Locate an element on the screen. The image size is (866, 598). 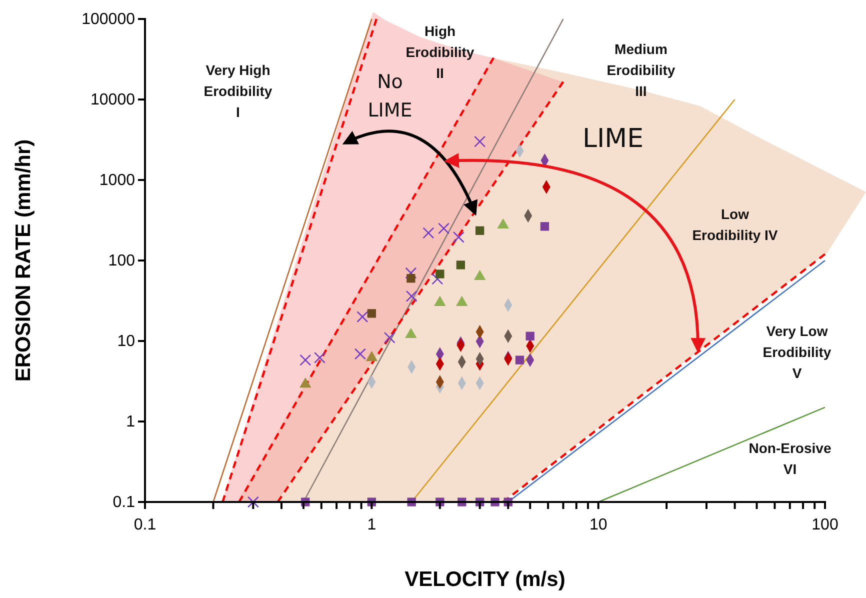
x-tick-label: 1 is located at coordinates (371, 525).